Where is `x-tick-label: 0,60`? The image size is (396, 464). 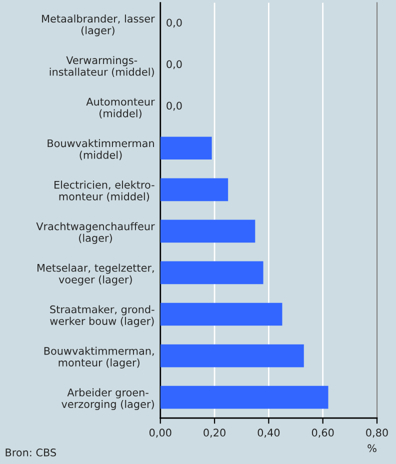 x-tick-label: 0,60 is located at coordinates (323, 433).